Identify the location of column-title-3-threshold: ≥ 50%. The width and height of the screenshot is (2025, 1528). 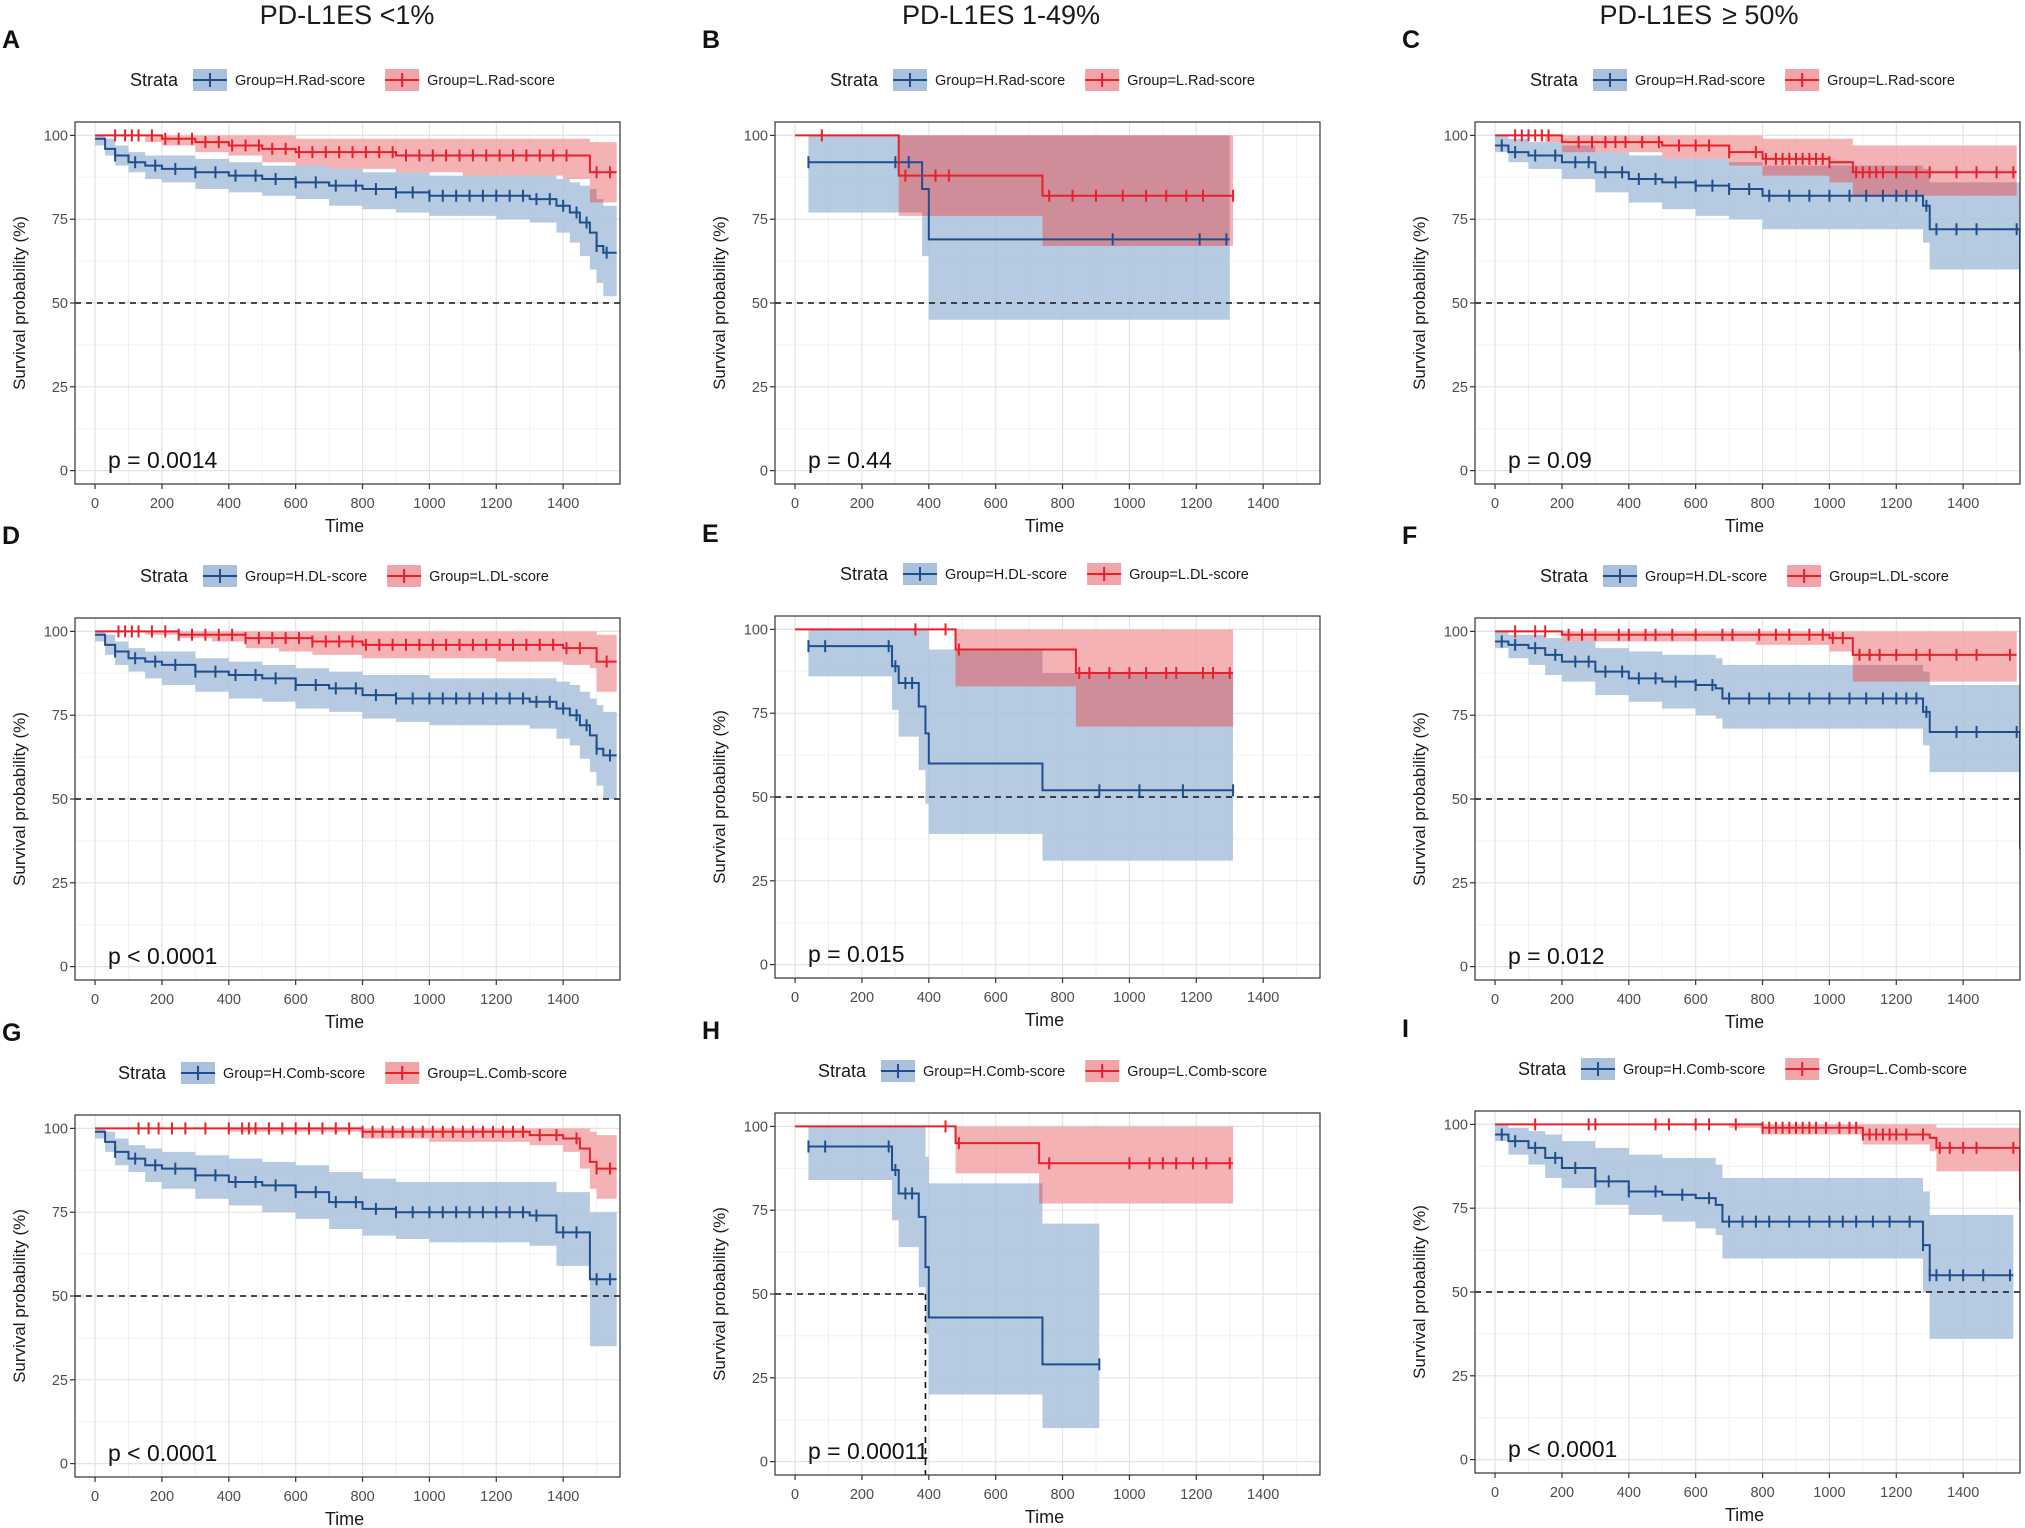
(1760, 15).